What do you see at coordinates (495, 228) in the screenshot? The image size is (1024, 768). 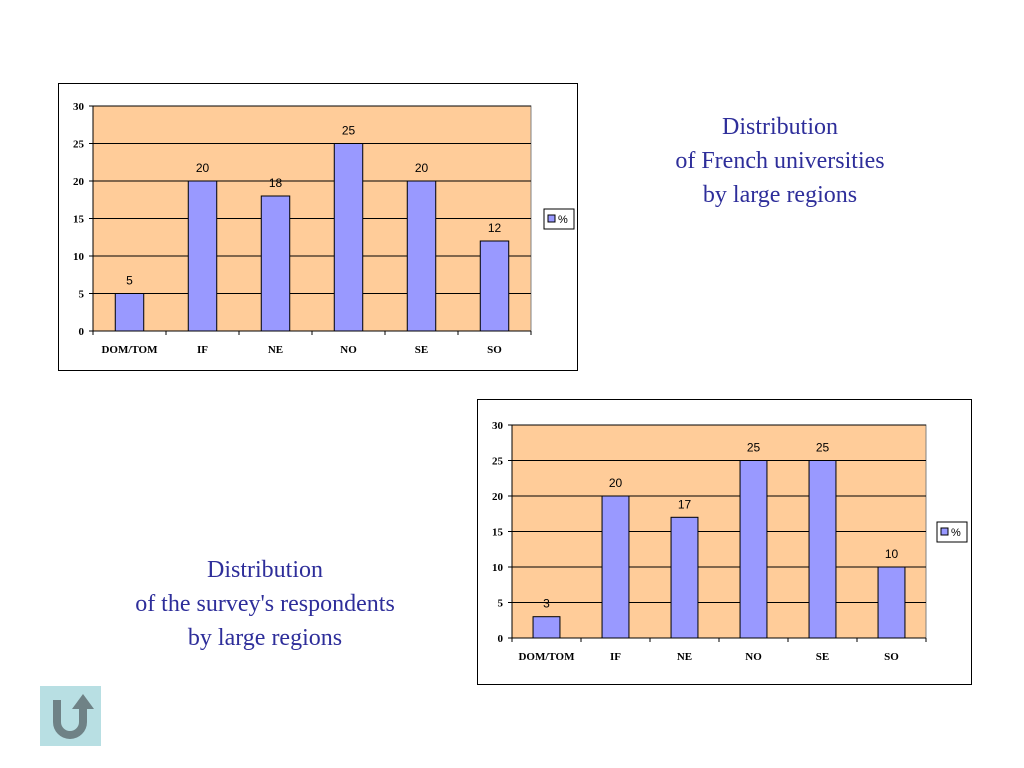 I see `data-label: 12` at bounding box center [495, 228].